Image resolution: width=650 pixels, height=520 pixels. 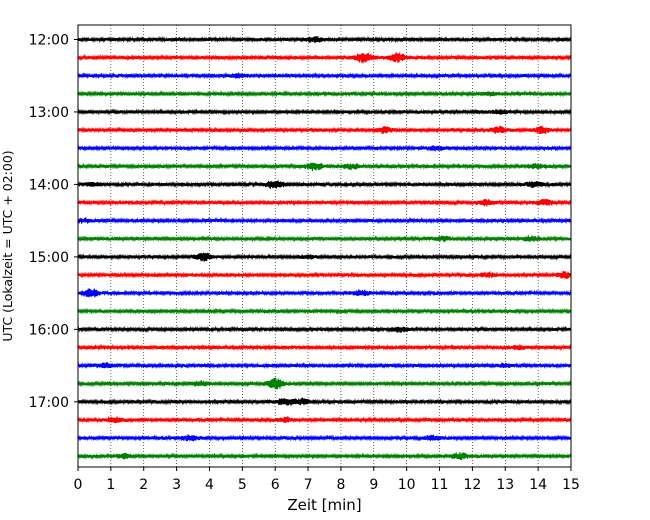 What do you see at coordinates (308, 485) in the screenshot?
I see `x-tick-label: 7` at bounding box center [308, 485].